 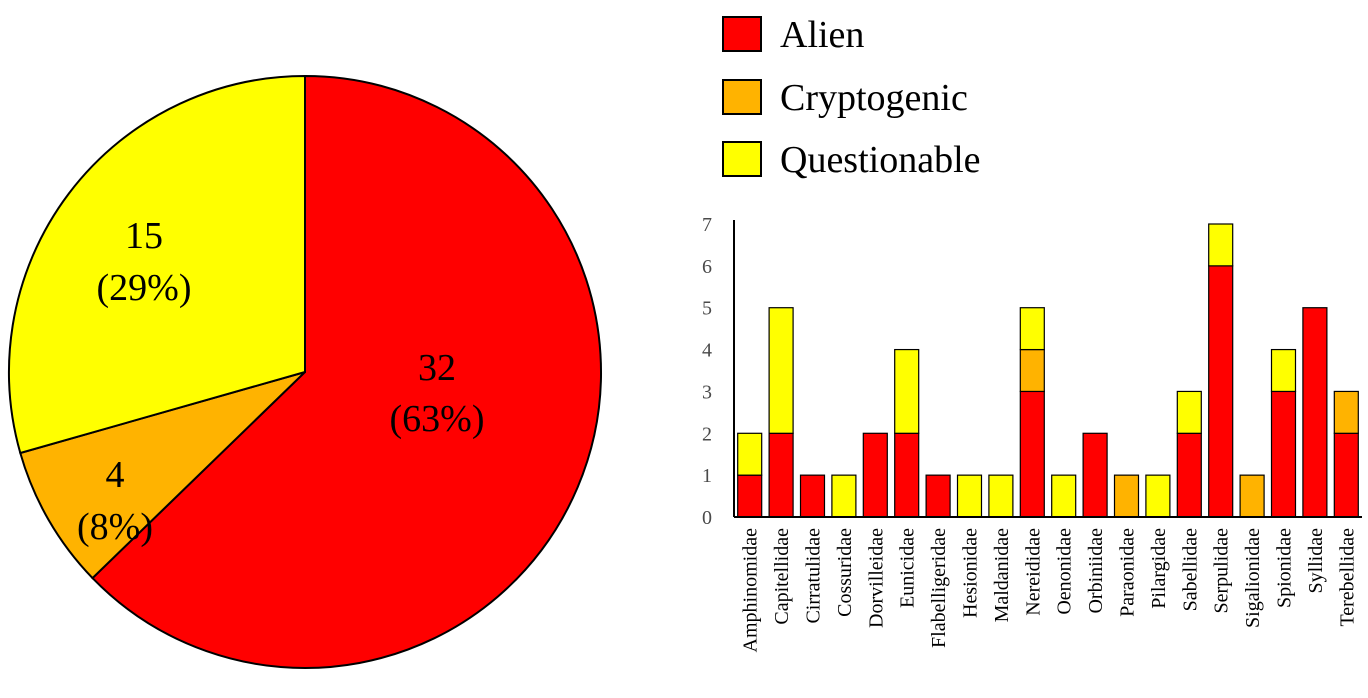 What do you see at coordinates (1189, 412) in the screenshot?
I see `bar-sabellidae-questionable` at bounding box center [1189, 412].